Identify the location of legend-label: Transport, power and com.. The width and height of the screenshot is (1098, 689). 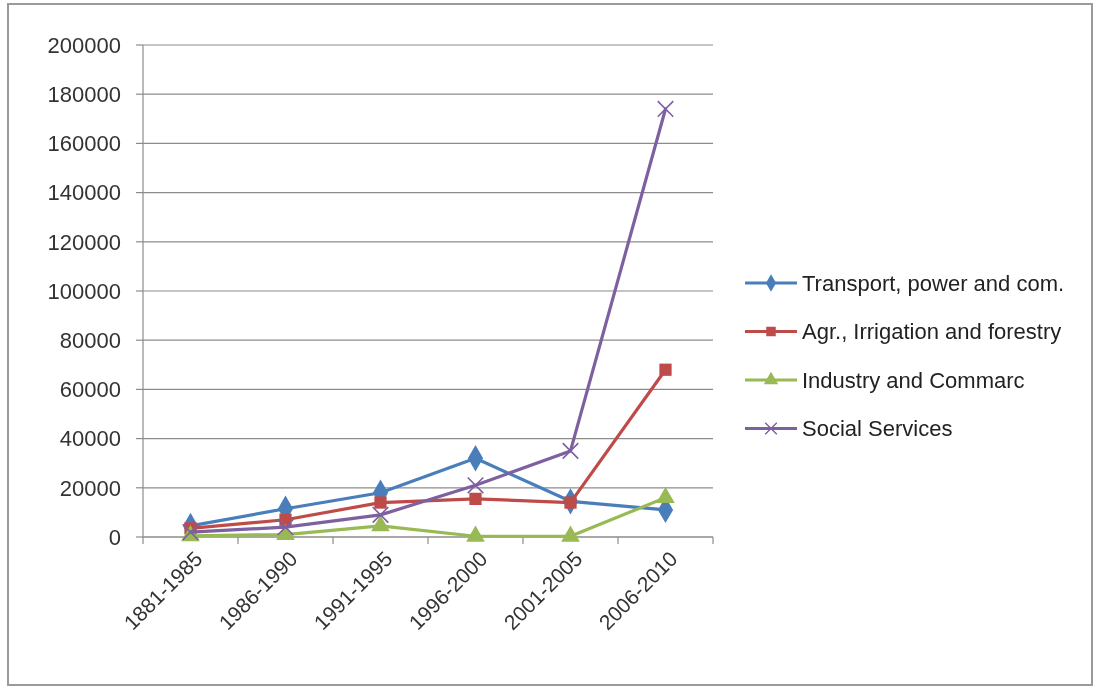
(933, 283).